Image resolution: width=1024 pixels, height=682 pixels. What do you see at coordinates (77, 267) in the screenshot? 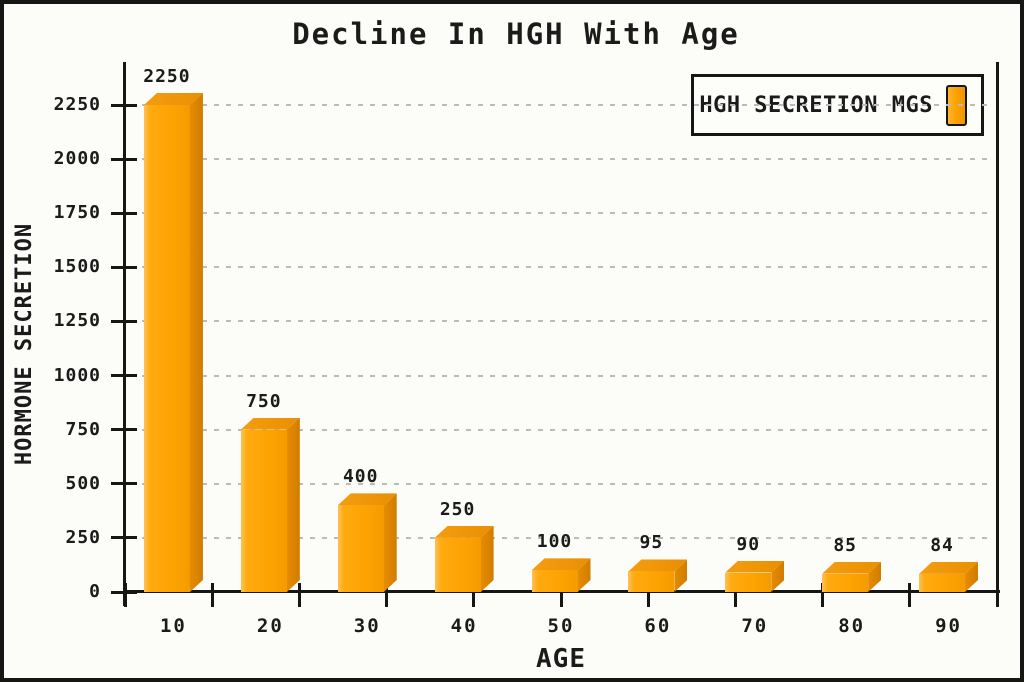
I see `y-tick-label: 1500` at bounding box center [77, 267].